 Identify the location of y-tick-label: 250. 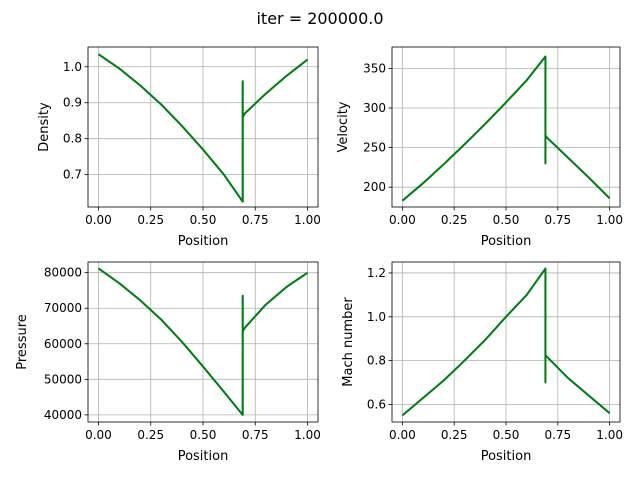
(374, 148).